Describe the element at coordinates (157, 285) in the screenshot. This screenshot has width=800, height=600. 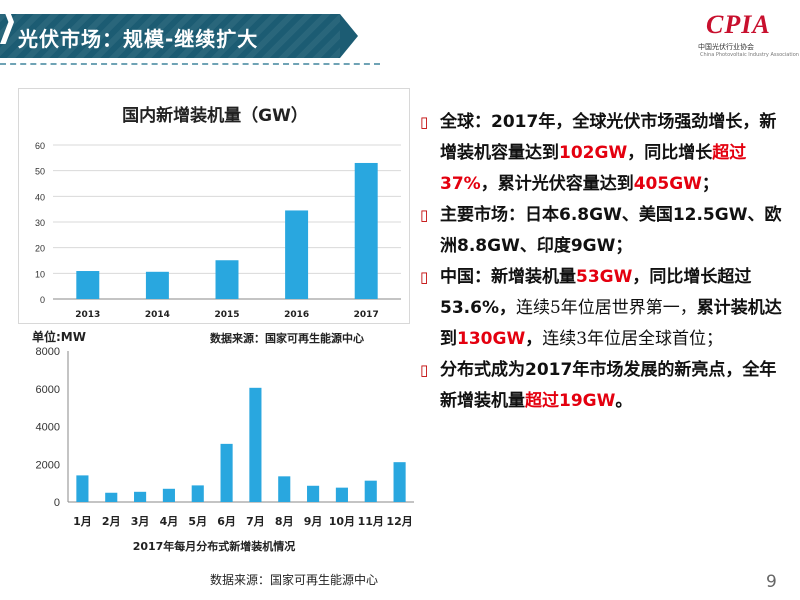
I see `bar-2014` at that location.